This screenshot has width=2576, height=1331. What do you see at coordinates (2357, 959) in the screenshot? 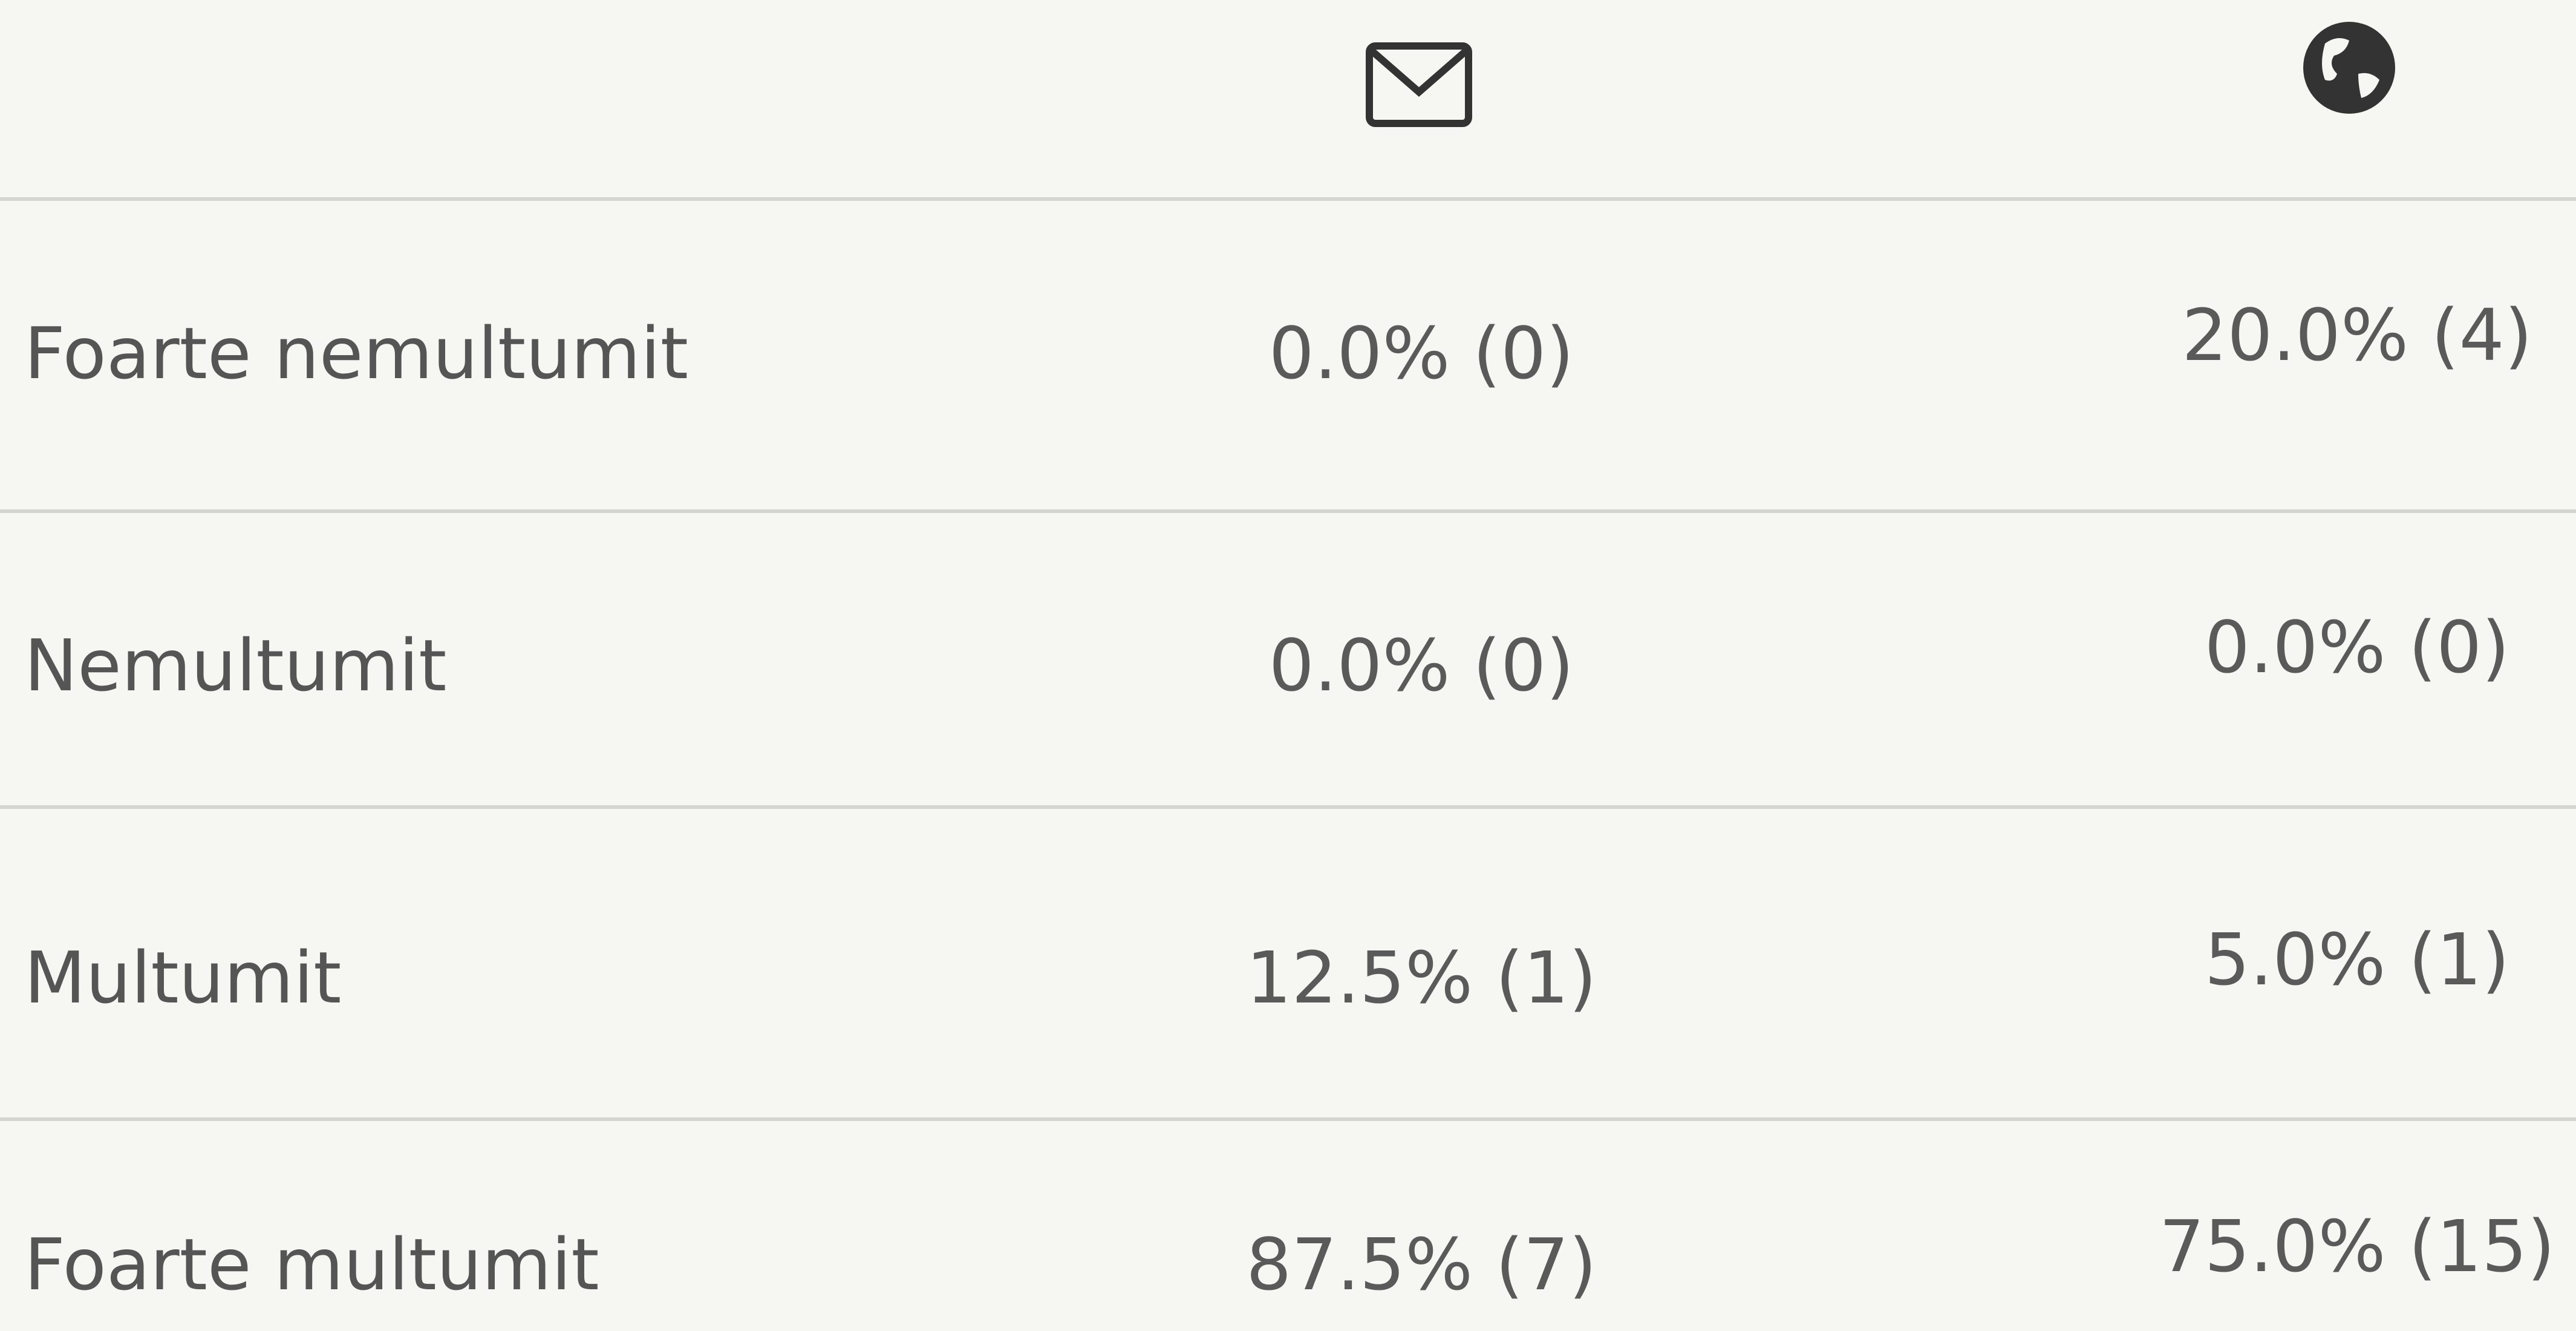
I see `result-cell: 5.0% (1)` at bounding box center [2357, 959].